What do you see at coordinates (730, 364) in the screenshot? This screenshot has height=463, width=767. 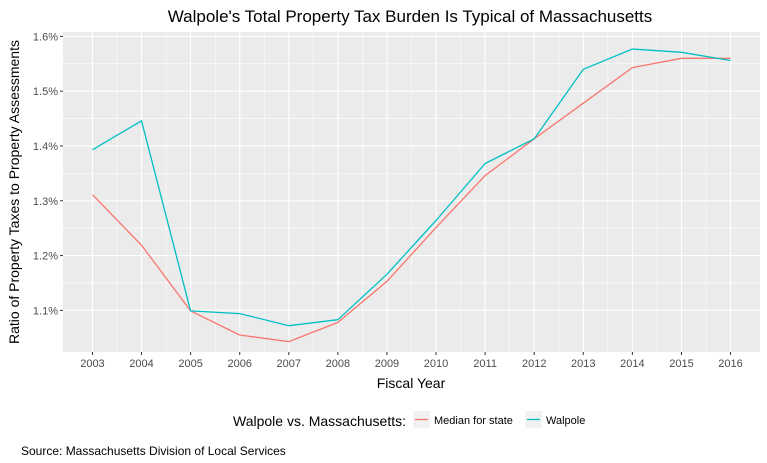 I see `x-tick-label: 2016` at bounding box center [730, 364].